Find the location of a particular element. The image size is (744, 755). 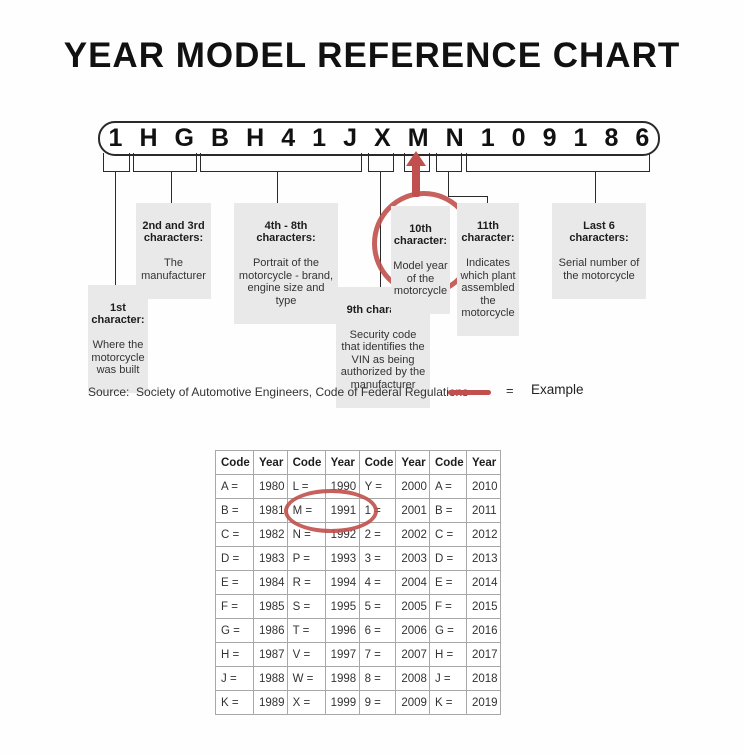

callout-header: 1st character: is located at coordinates (118, 314).